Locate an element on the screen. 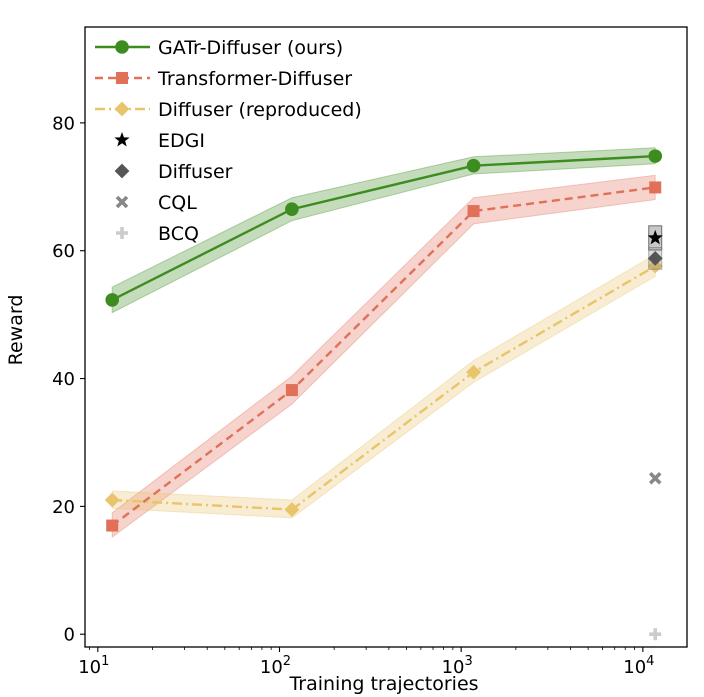 The image size is (704, 697). legend-label: Transformer-Diffuser is located at coordinates (254, 79).